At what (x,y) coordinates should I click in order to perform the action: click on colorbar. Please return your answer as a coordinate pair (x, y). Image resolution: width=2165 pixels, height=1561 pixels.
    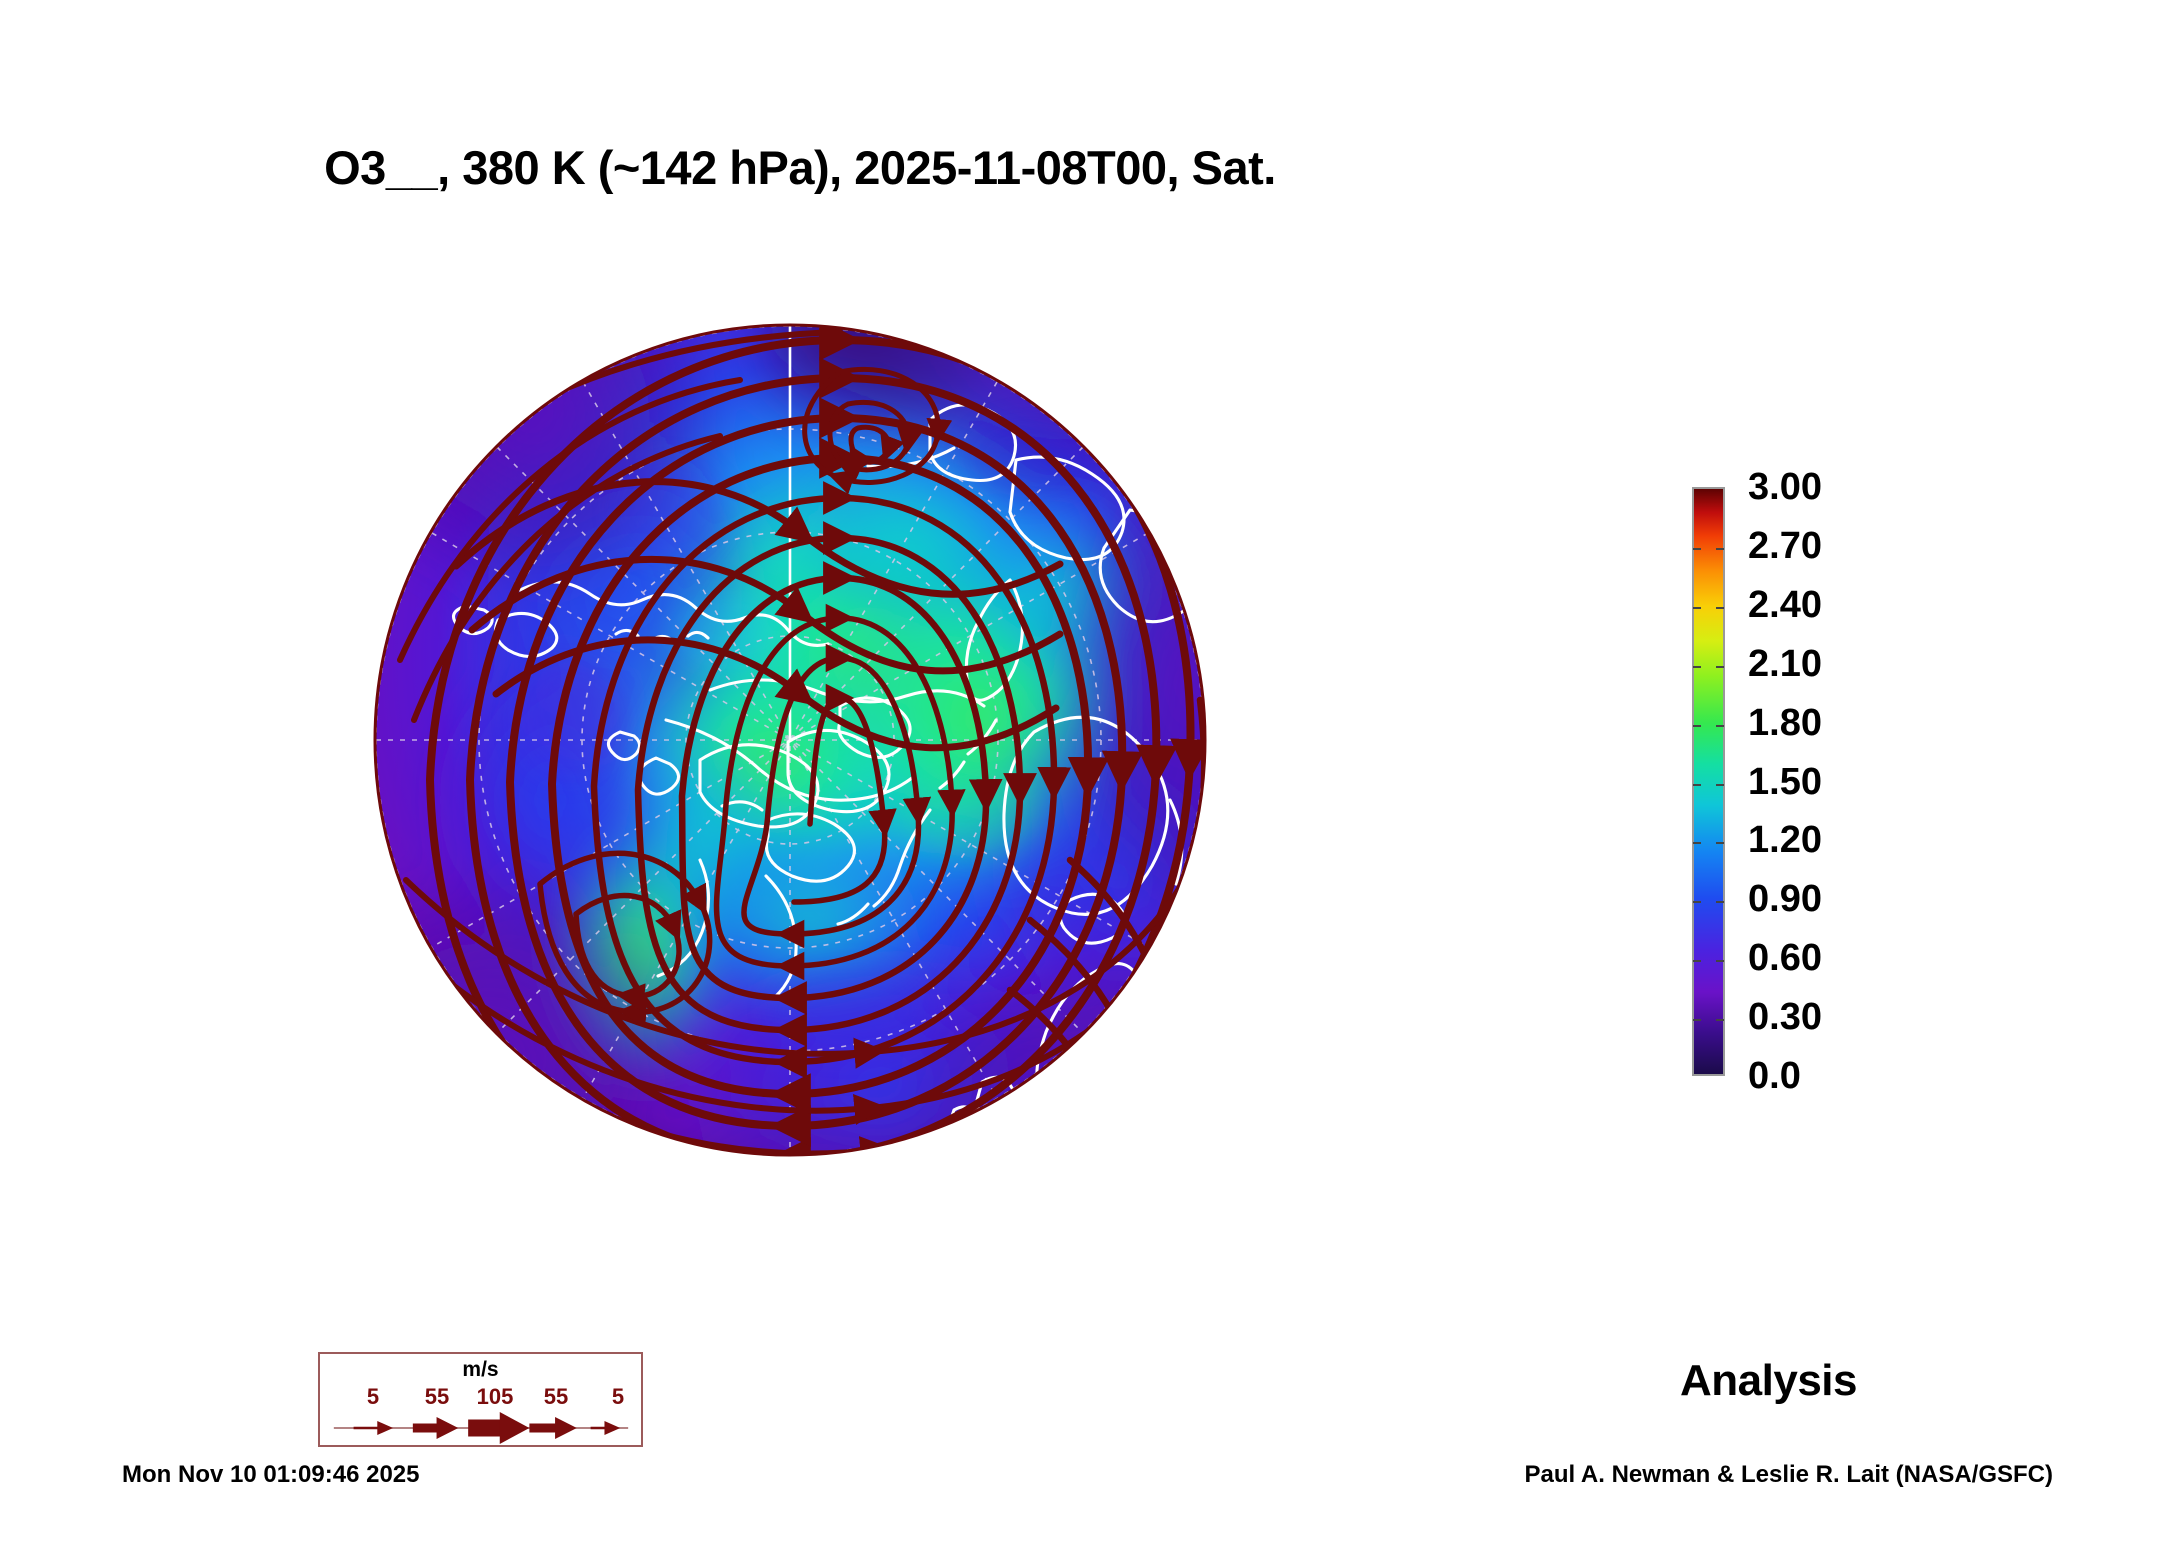
    Looking at the image, I should click on (1708, 781).